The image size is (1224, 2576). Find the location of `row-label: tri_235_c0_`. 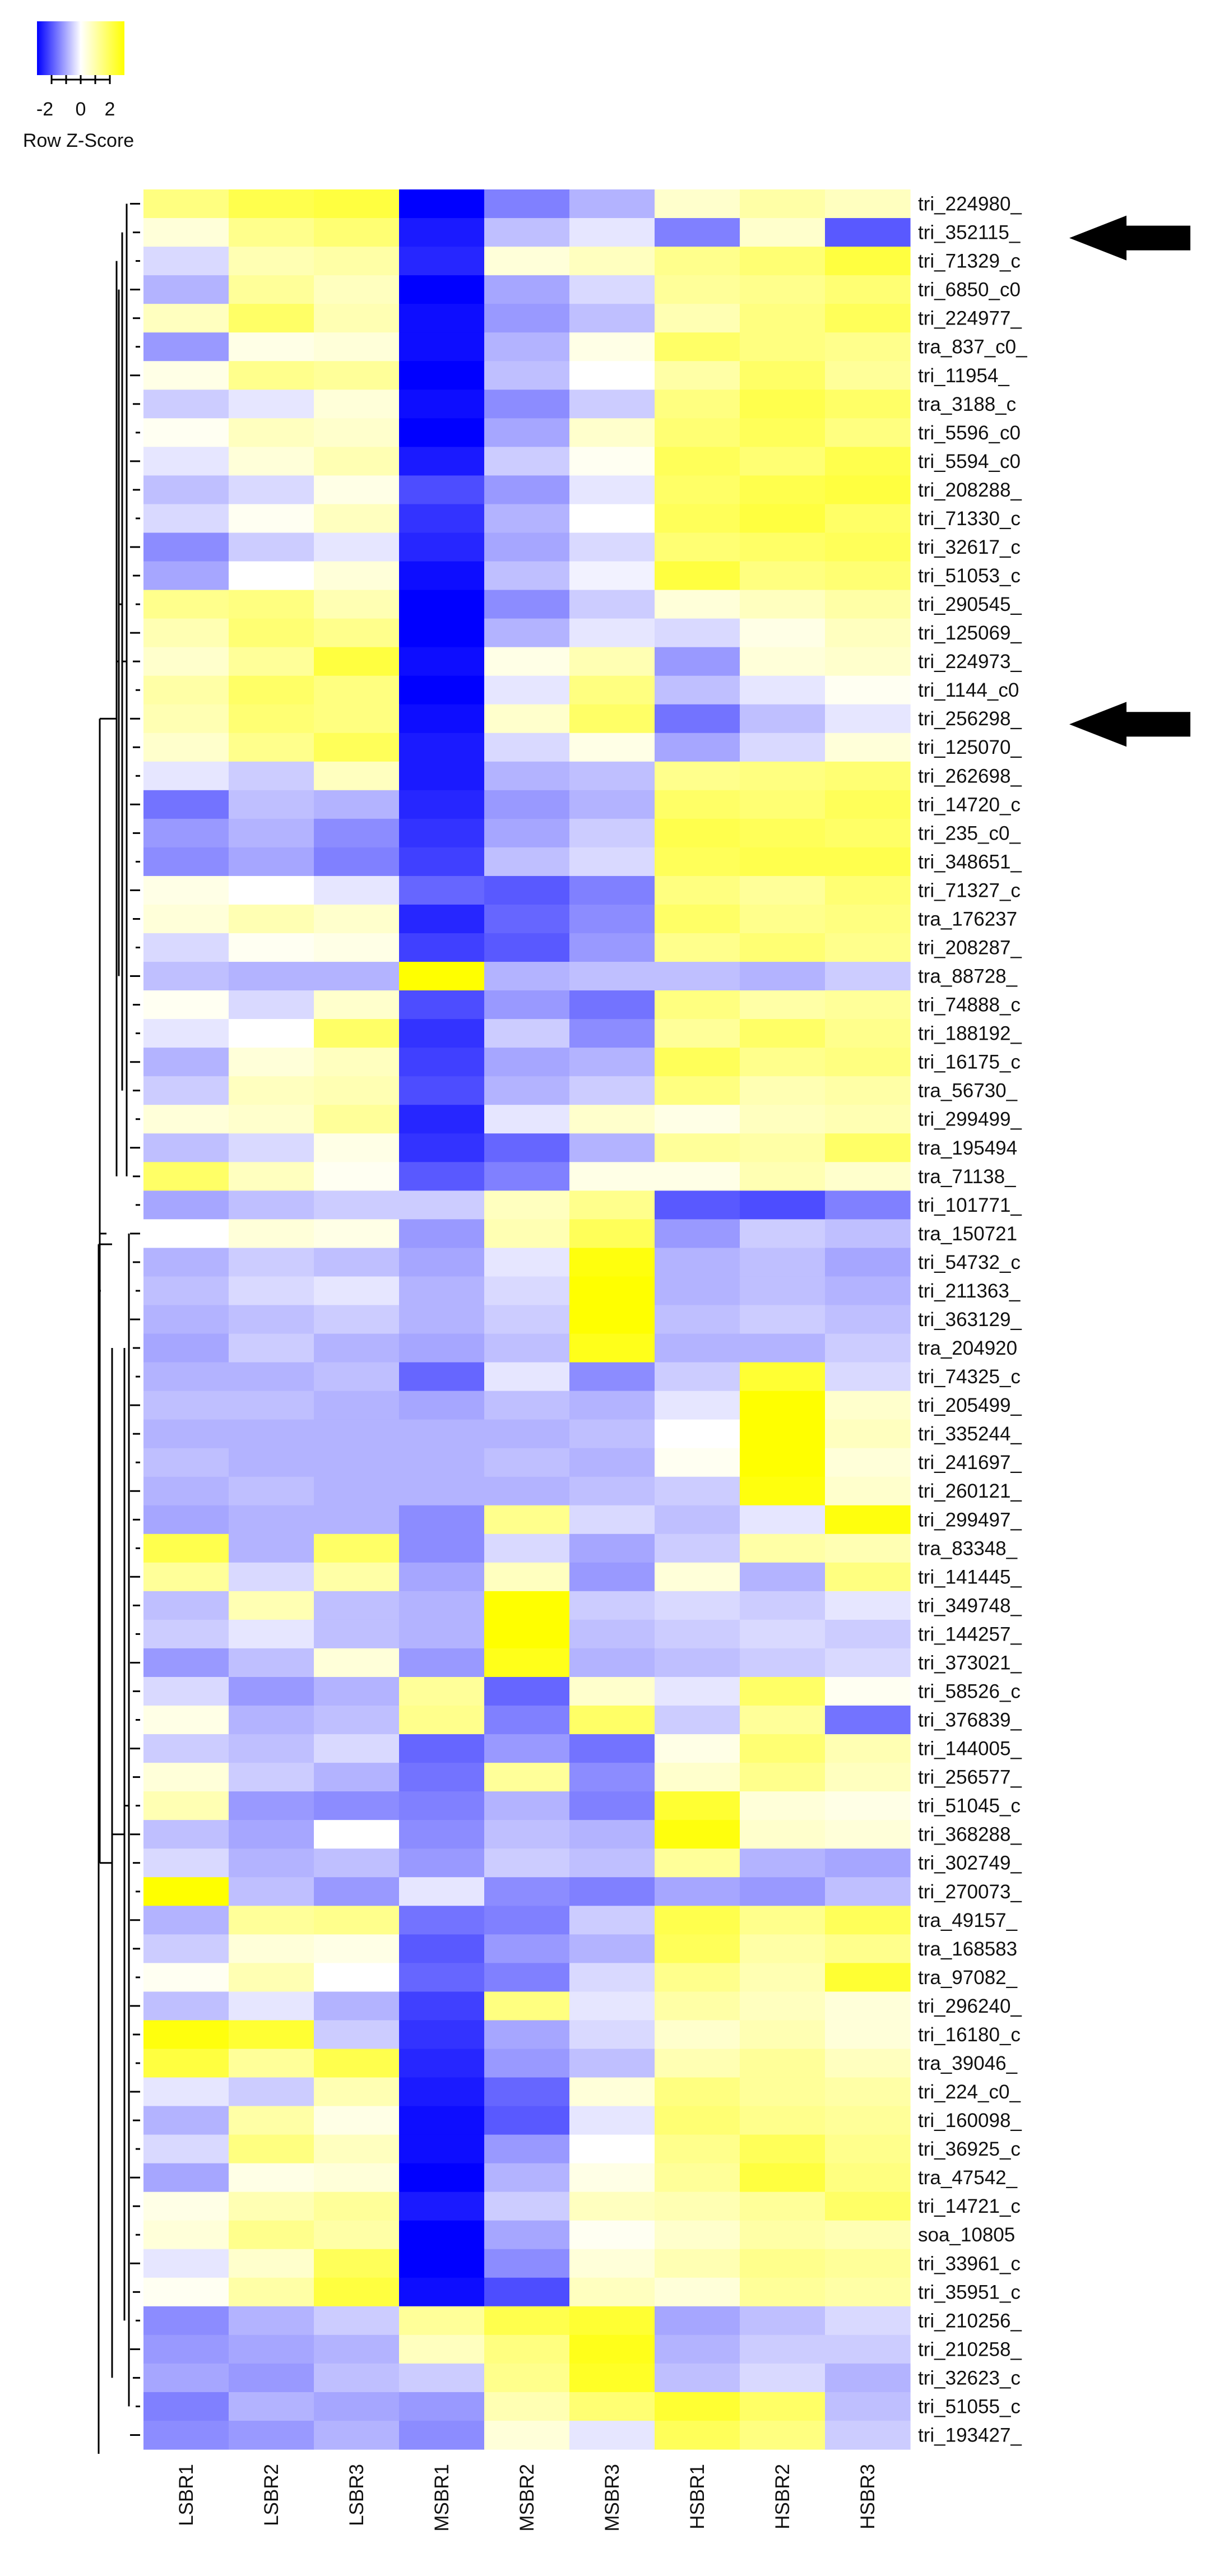

row-label: tri_235_c0_ is located at coordinates (970, 833).